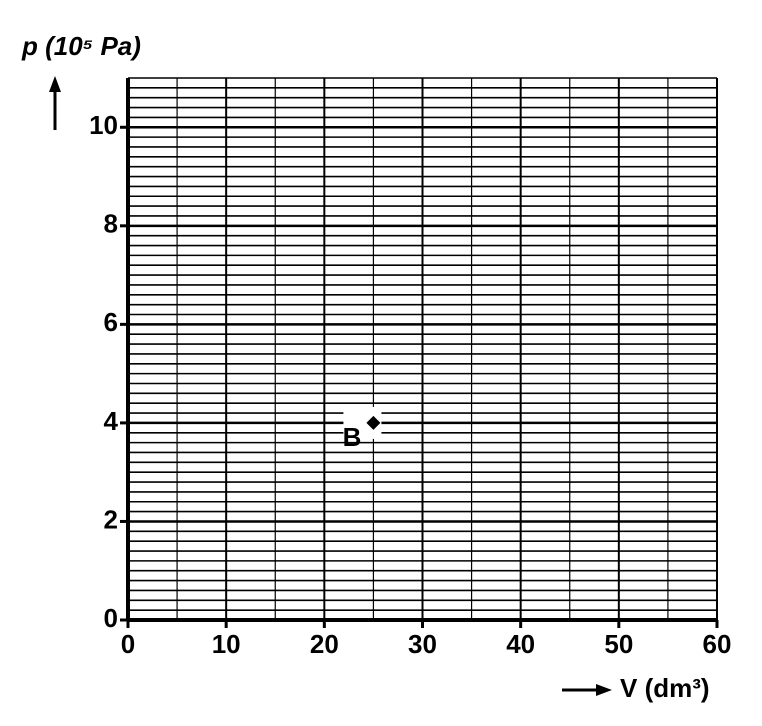 This screenshot has height=726, width=762. What do you see at coordinates (128, 644) in the screenshot?
I see `x-tick-label: 0` at bounding box center [128, 644].